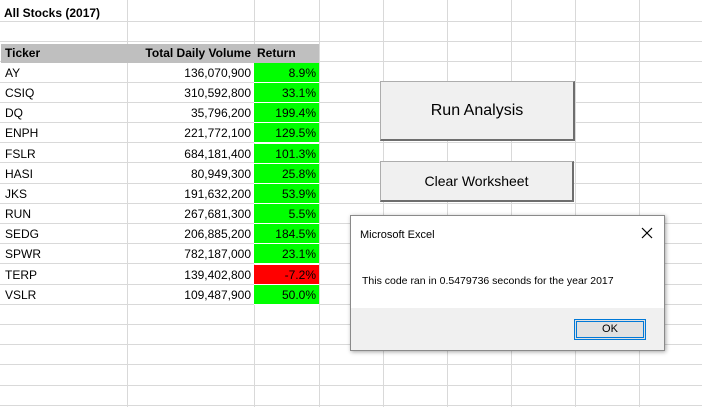  What do you see at coordinates (477, 111) in the screenshot?
I see `run-analysis-button: Run Analysis` at bounding box center [477, 111].